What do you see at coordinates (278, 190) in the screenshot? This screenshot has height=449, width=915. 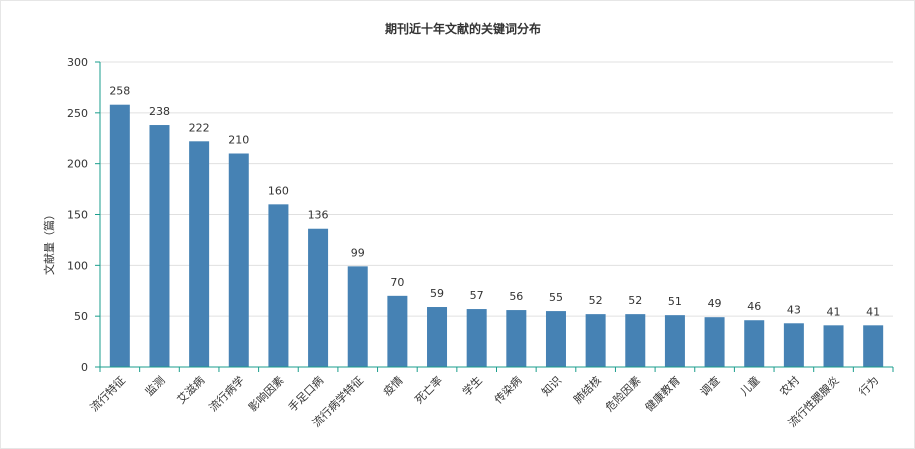 I see `value-label: 160` at bounding box center [278, 190].